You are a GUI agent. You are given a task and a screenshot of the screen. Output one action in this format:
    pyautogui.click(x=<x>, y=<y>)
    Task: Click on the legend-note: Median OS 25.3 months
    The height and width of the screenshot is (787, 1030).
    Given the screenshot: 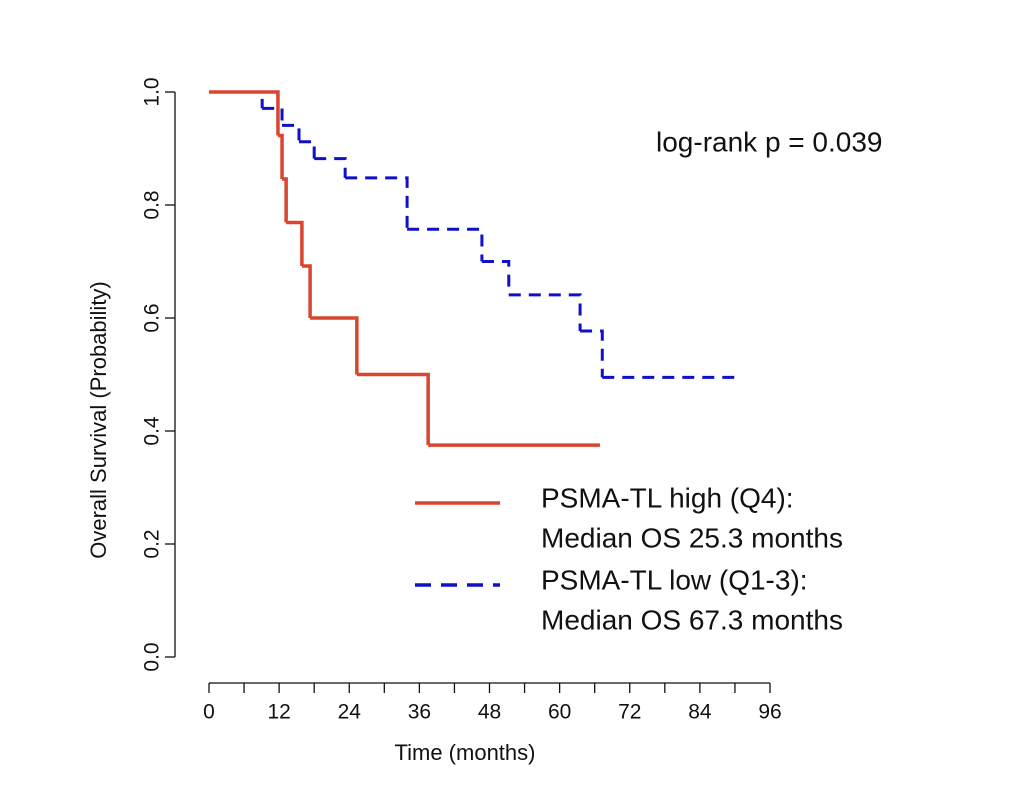 What is the action you would take?
    pyautogui.click(x=692, y=537)
    